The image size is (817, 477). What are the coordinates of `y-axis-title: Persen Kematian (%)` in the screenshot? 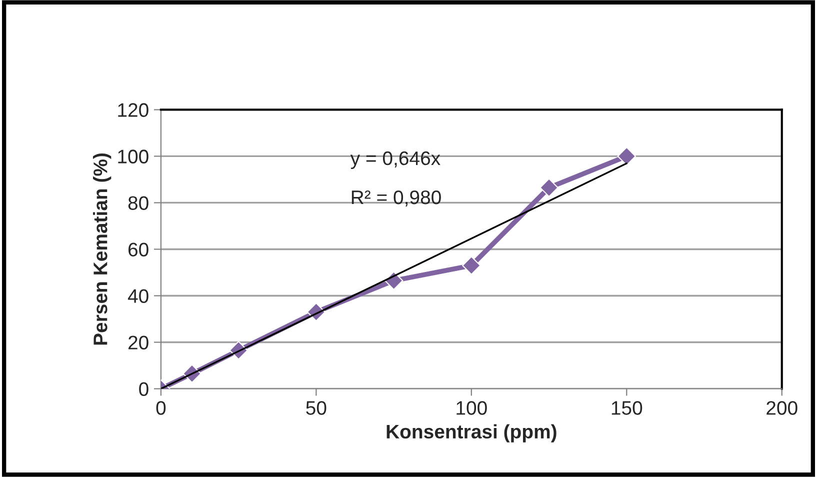 It's located at (102, 249).